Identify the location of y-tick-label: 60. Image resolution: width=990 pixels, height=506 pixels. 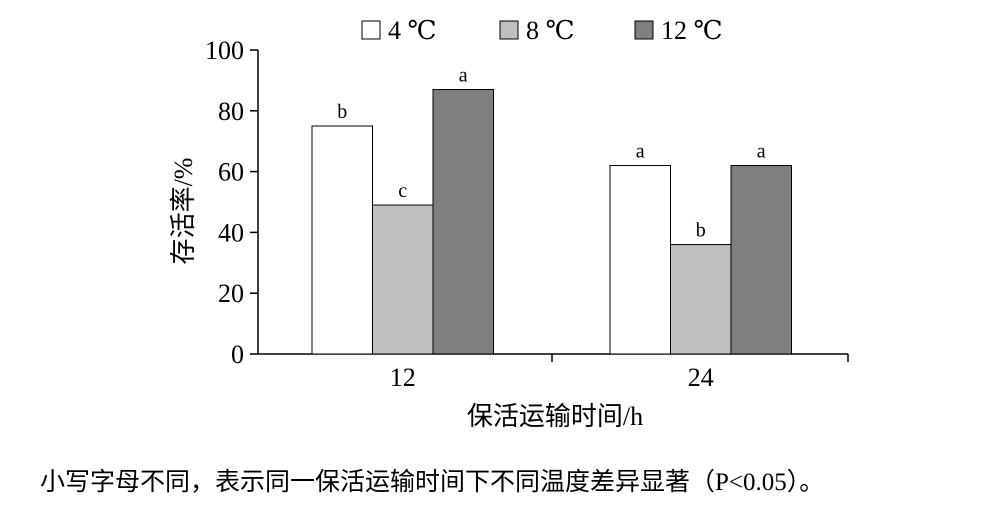
(231, 172).